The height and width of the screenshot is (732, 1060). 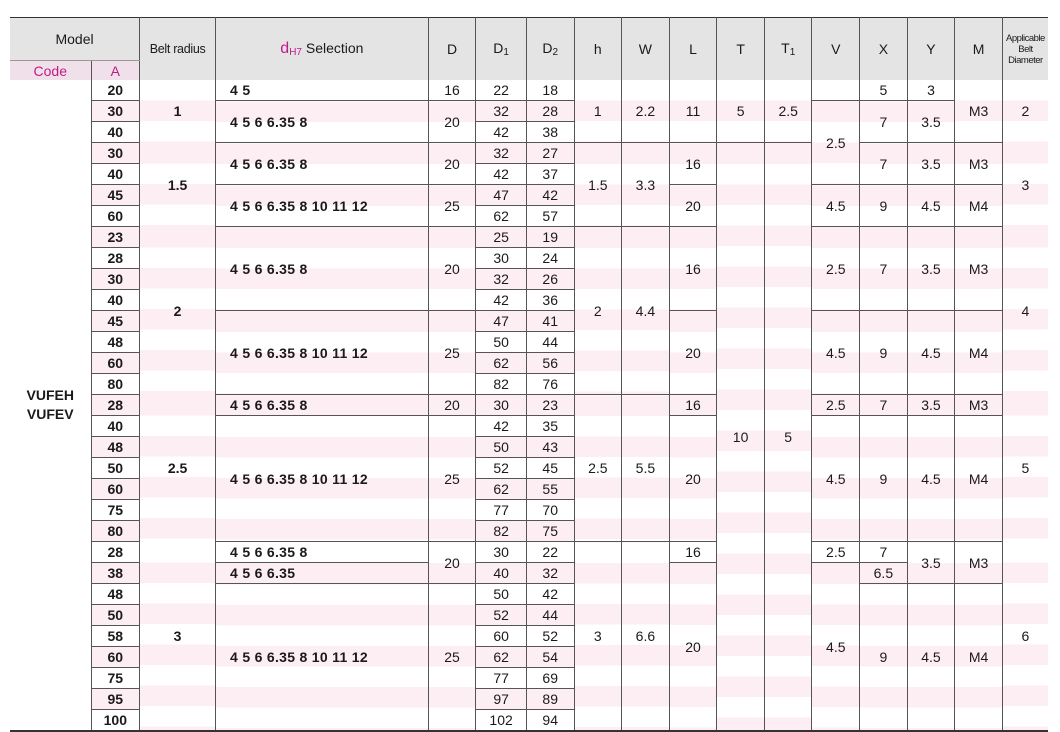 I want to click on cell-D2: 42, so click(x=550, y=594).